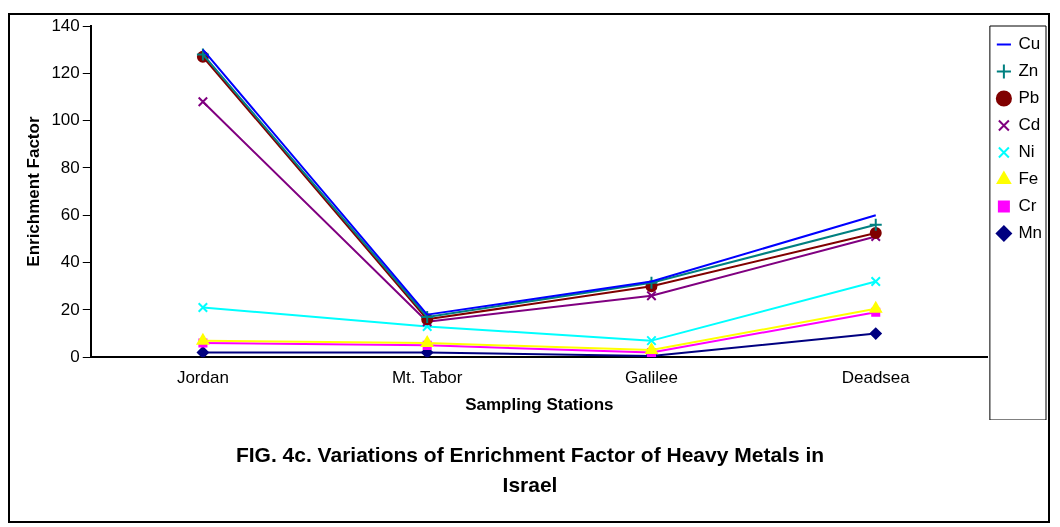  What do you see at coordinates (530, 470) in the screenshot?
I see `text: FIG. 4c. Variations of Enrichment Factor of Heavy Metals in Israel` at bounding box center [530, 470].